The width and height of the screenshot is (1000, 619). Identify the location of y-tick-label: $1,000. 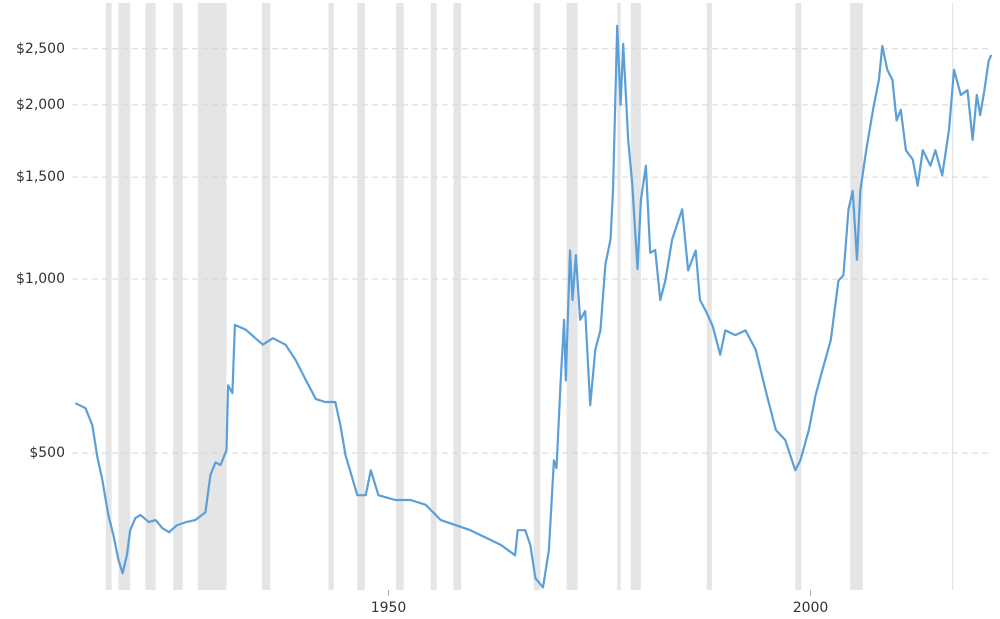
(40, 279).